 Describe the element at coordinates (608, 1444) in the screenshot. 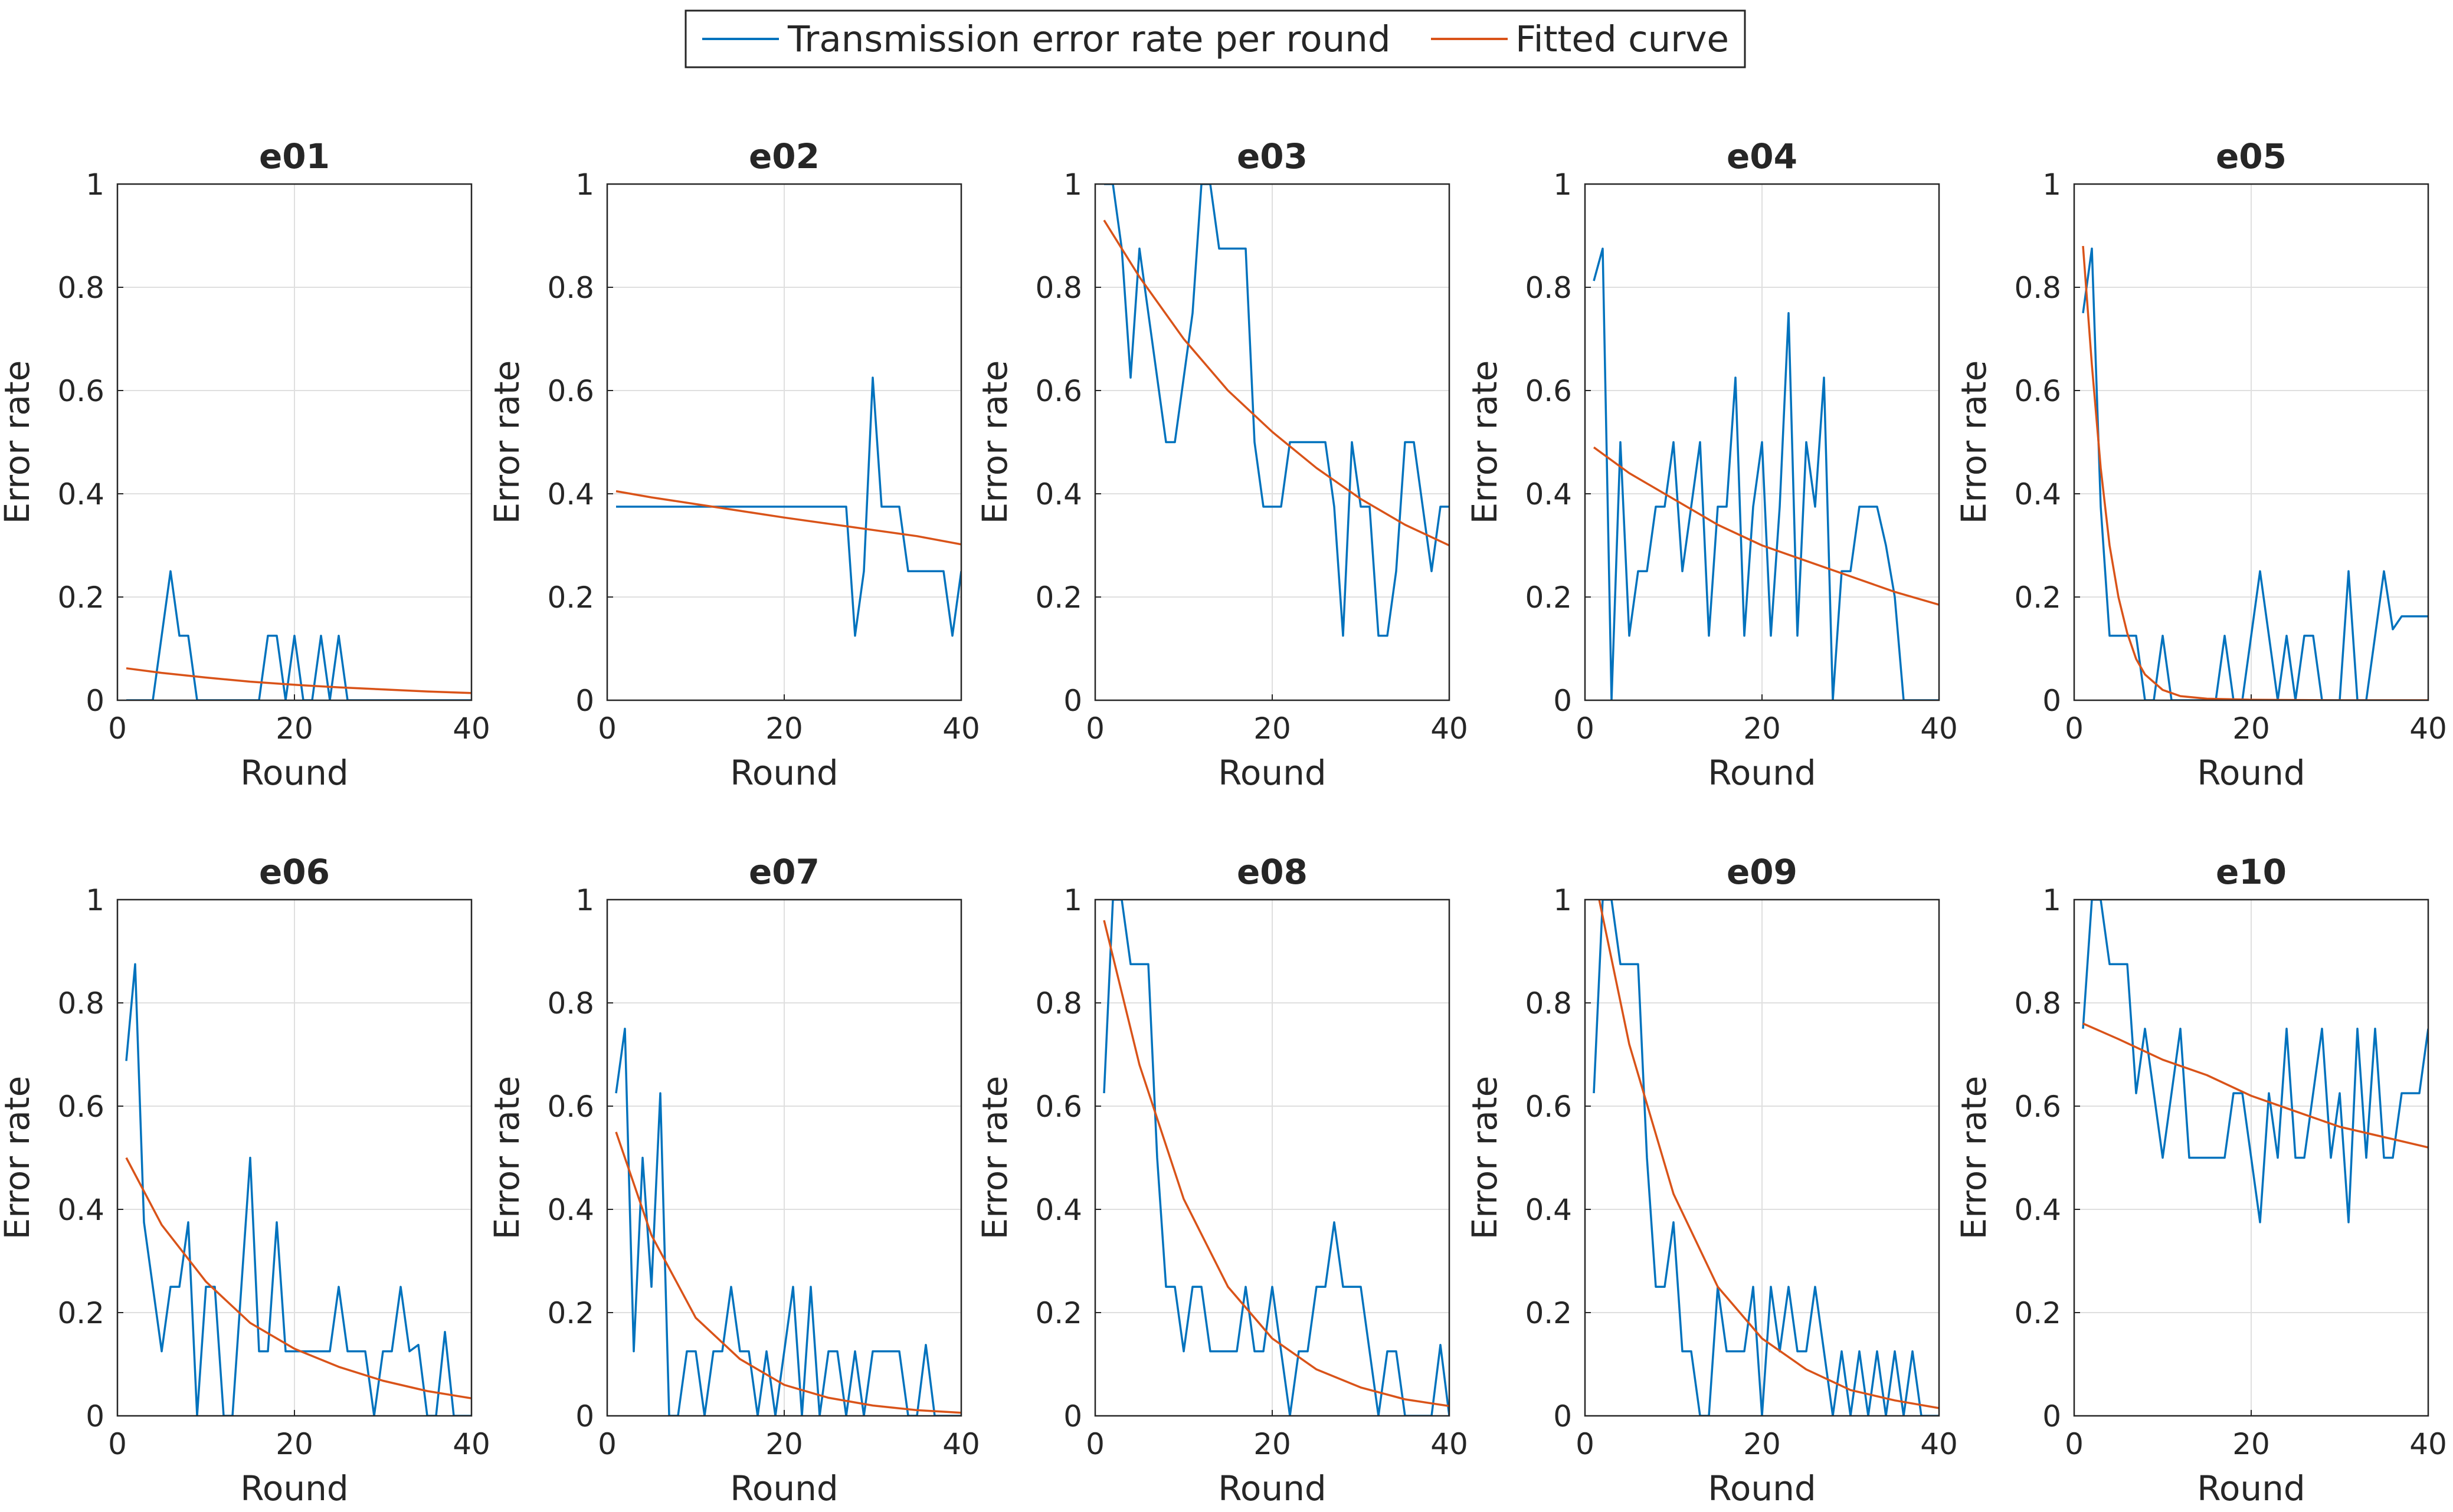

I see `x-tick-label-e07: 0` at that location.